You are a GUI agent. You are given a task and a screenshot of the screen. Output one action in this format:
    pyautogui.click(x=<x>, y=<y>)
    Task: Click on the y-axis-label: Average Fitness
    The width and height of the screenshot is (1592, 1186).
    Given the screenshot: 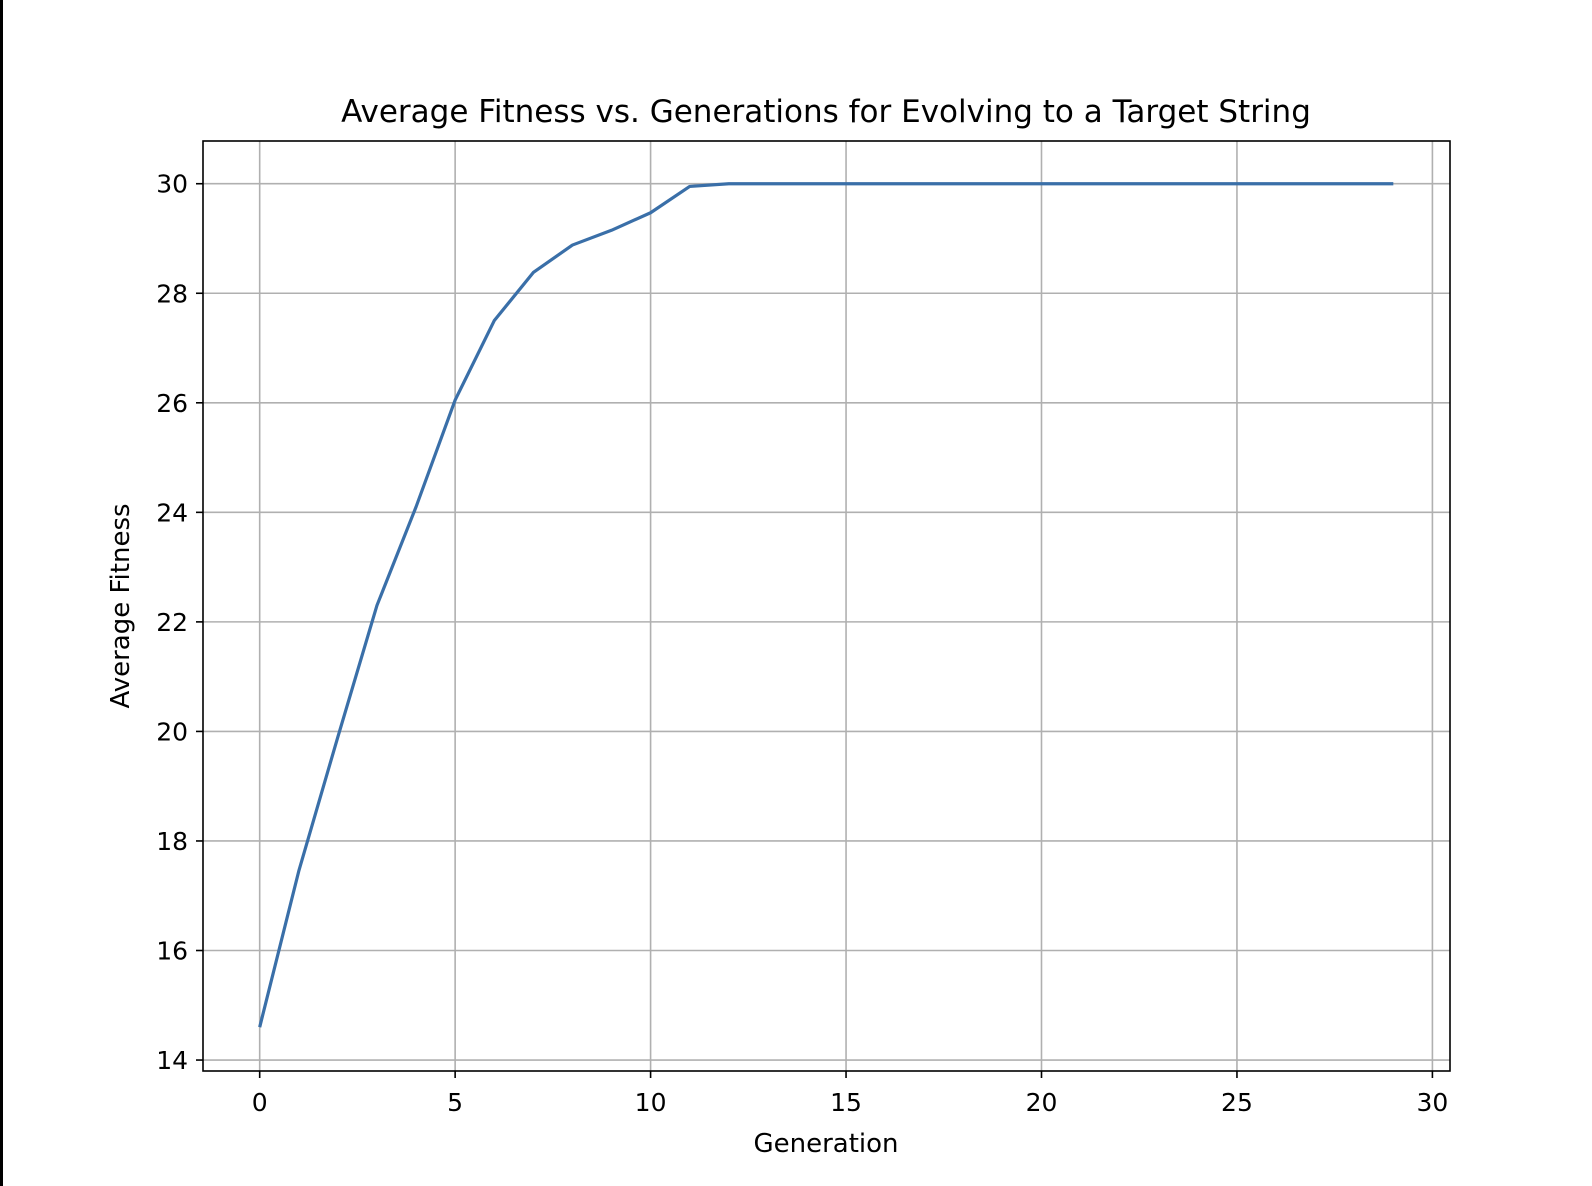 What is the action you would take?
    pyautogui.click(x=121, y=605)
    